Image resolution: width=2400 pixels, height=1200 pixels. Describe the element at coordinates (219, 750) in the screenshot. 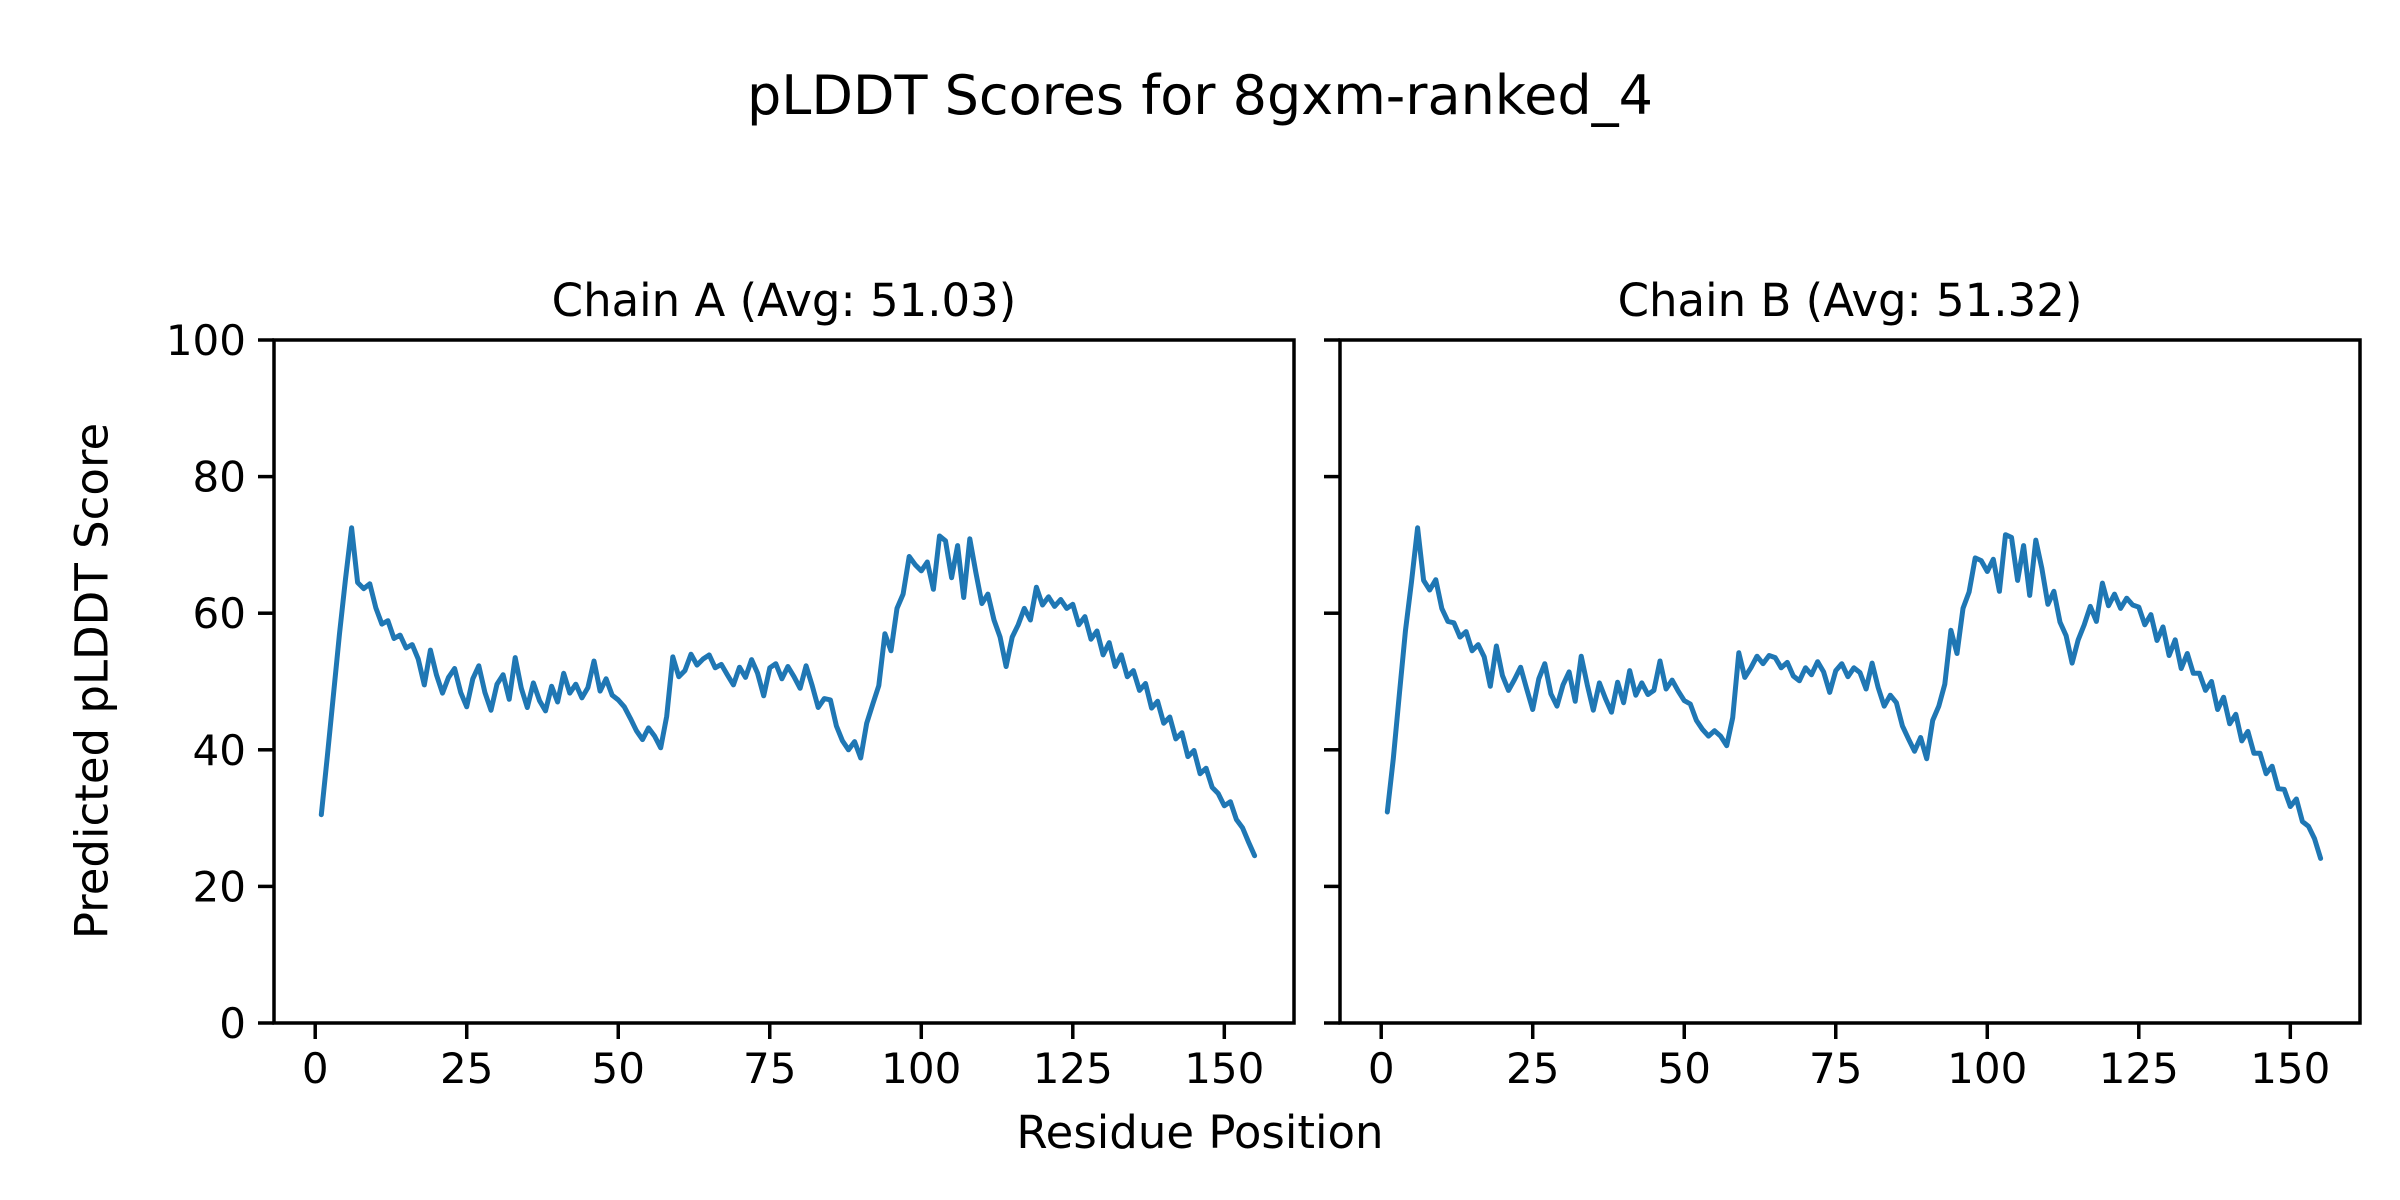

I see `y-tick-label: 40` at that location.